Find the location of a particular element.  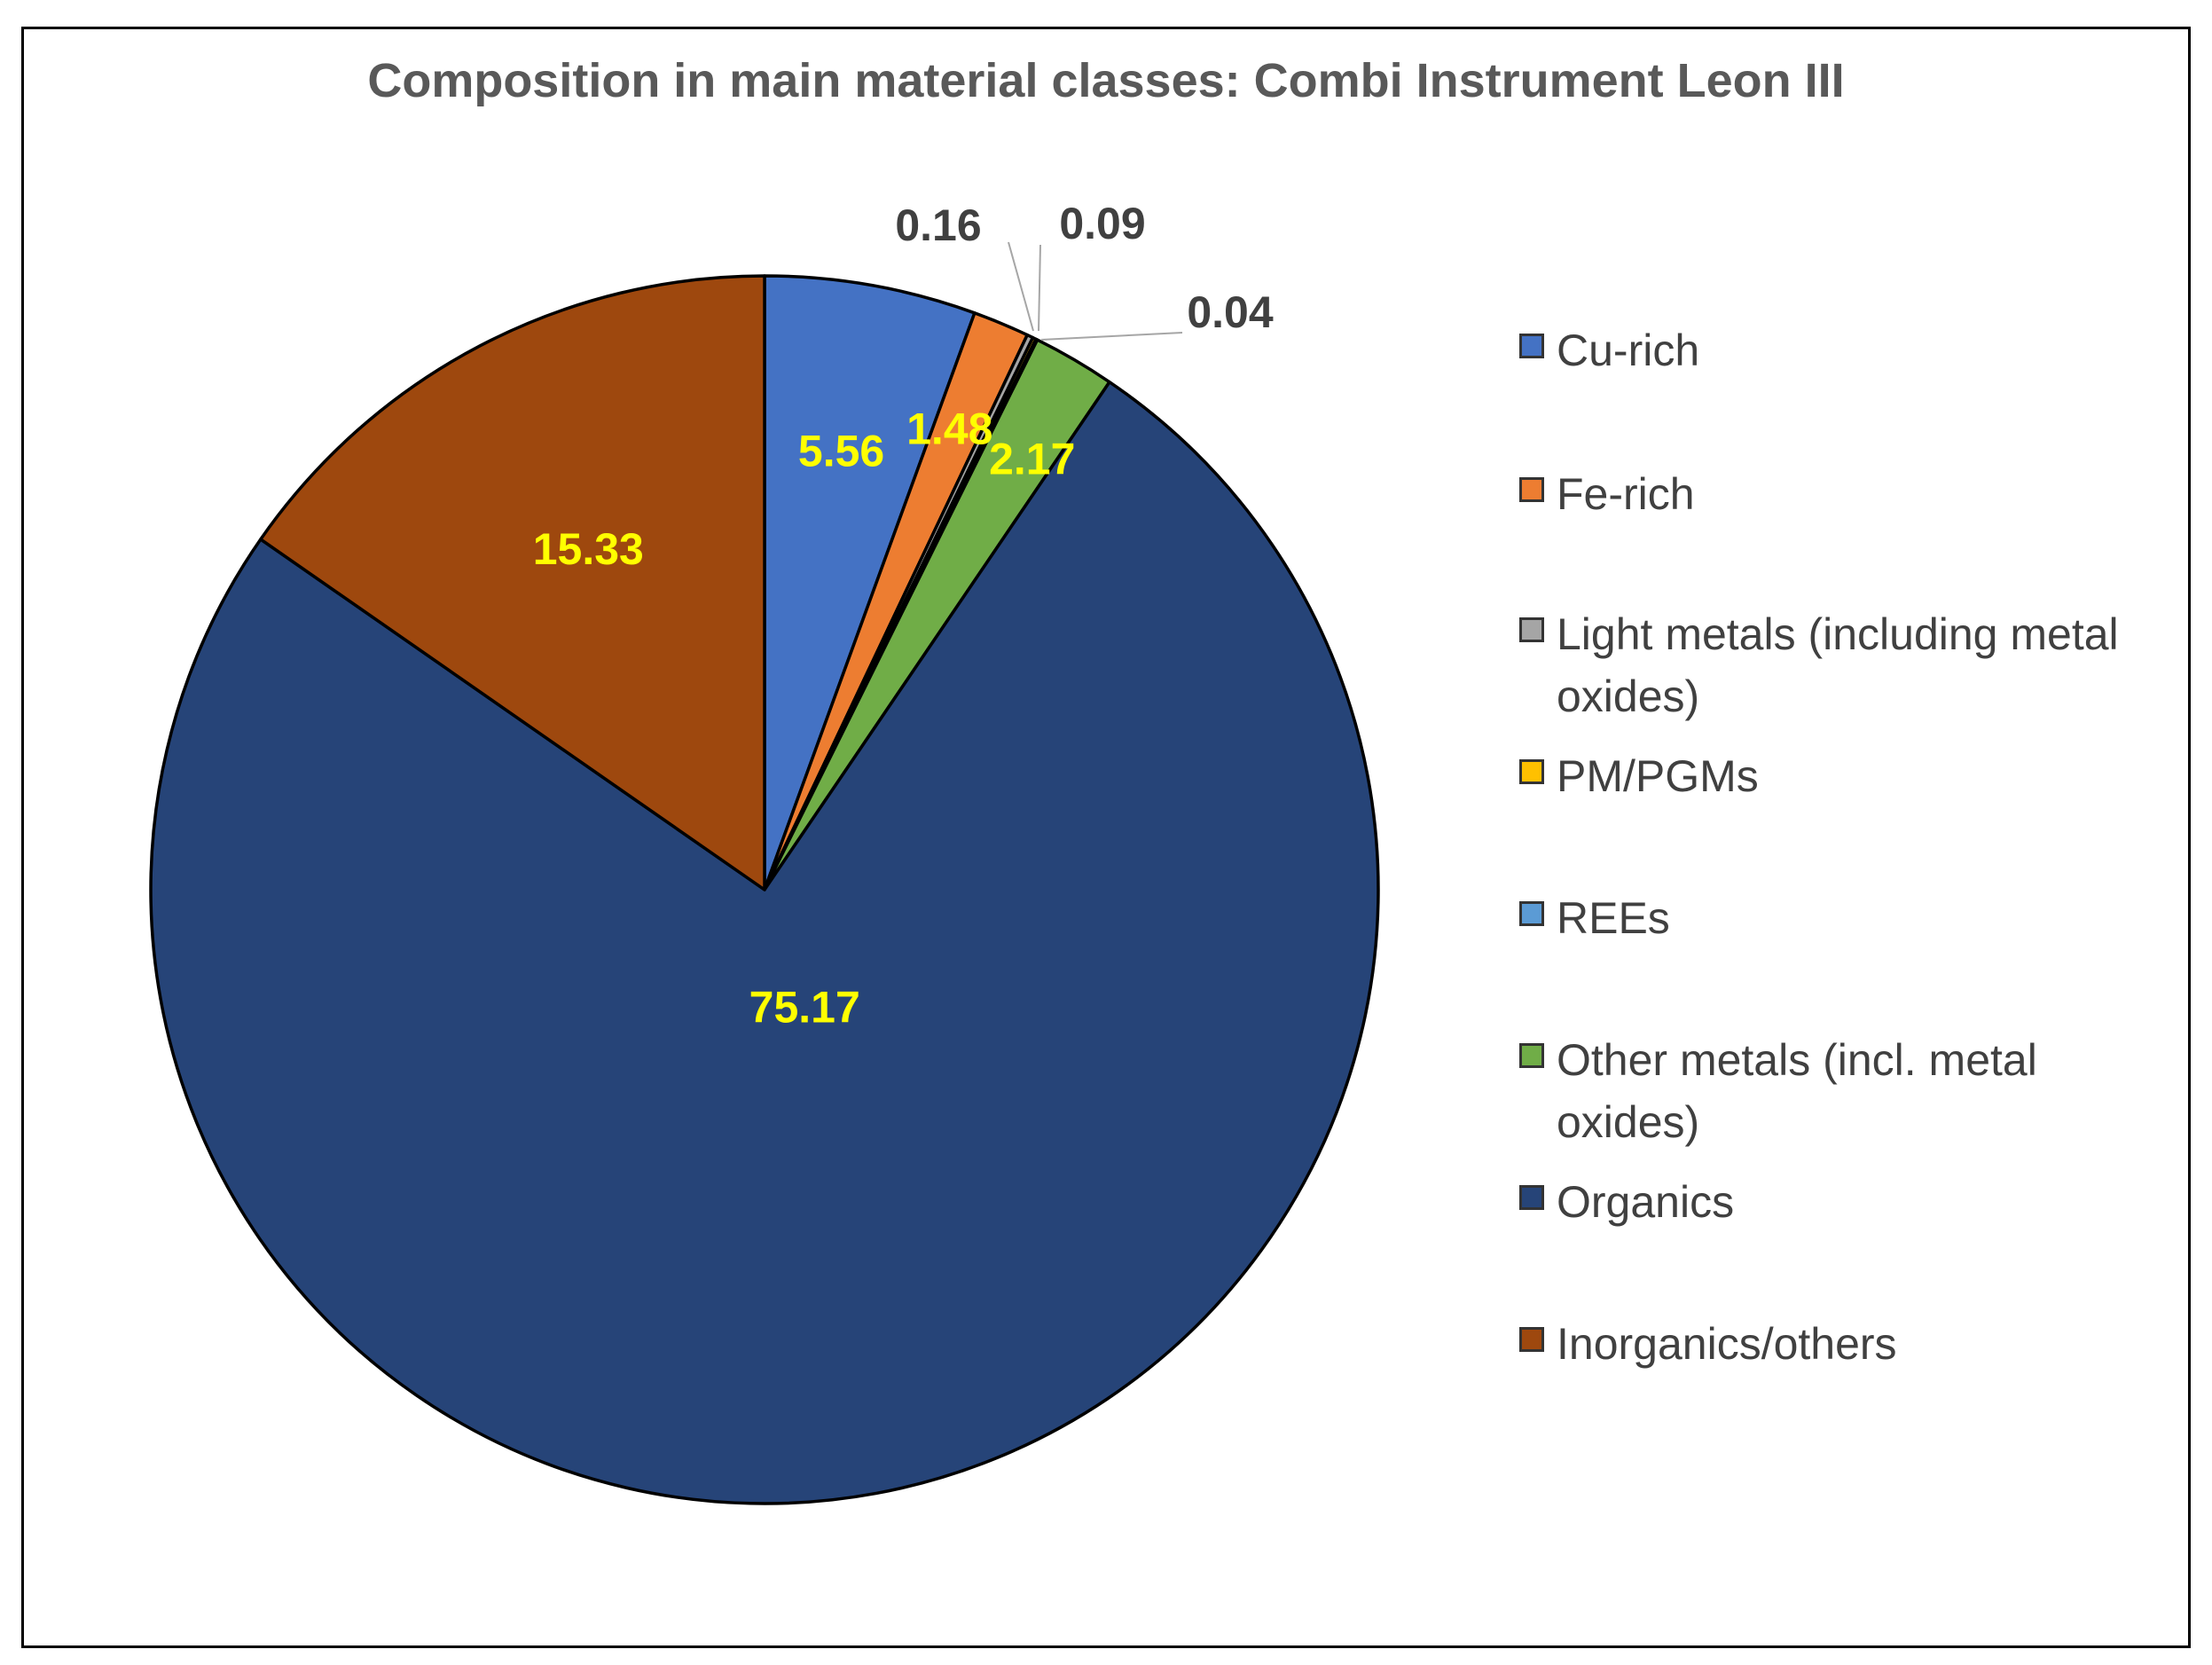

legend-item-fe-rich: Fe-rich is located at coordinates (1847, 494).